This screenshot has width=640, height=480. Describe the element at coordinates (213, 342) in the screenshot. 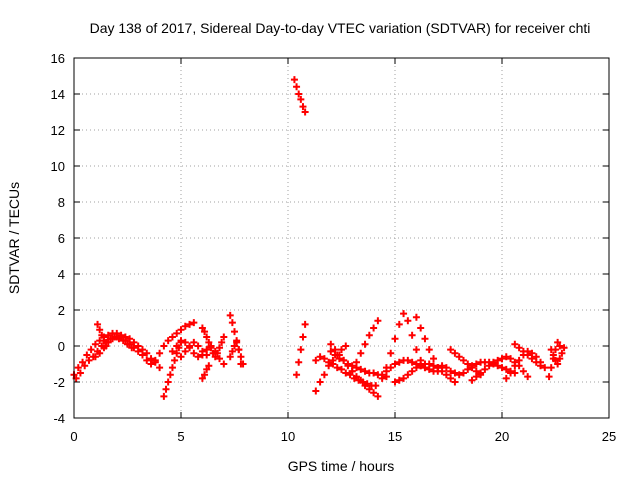

I see `series-track-i` at that location.